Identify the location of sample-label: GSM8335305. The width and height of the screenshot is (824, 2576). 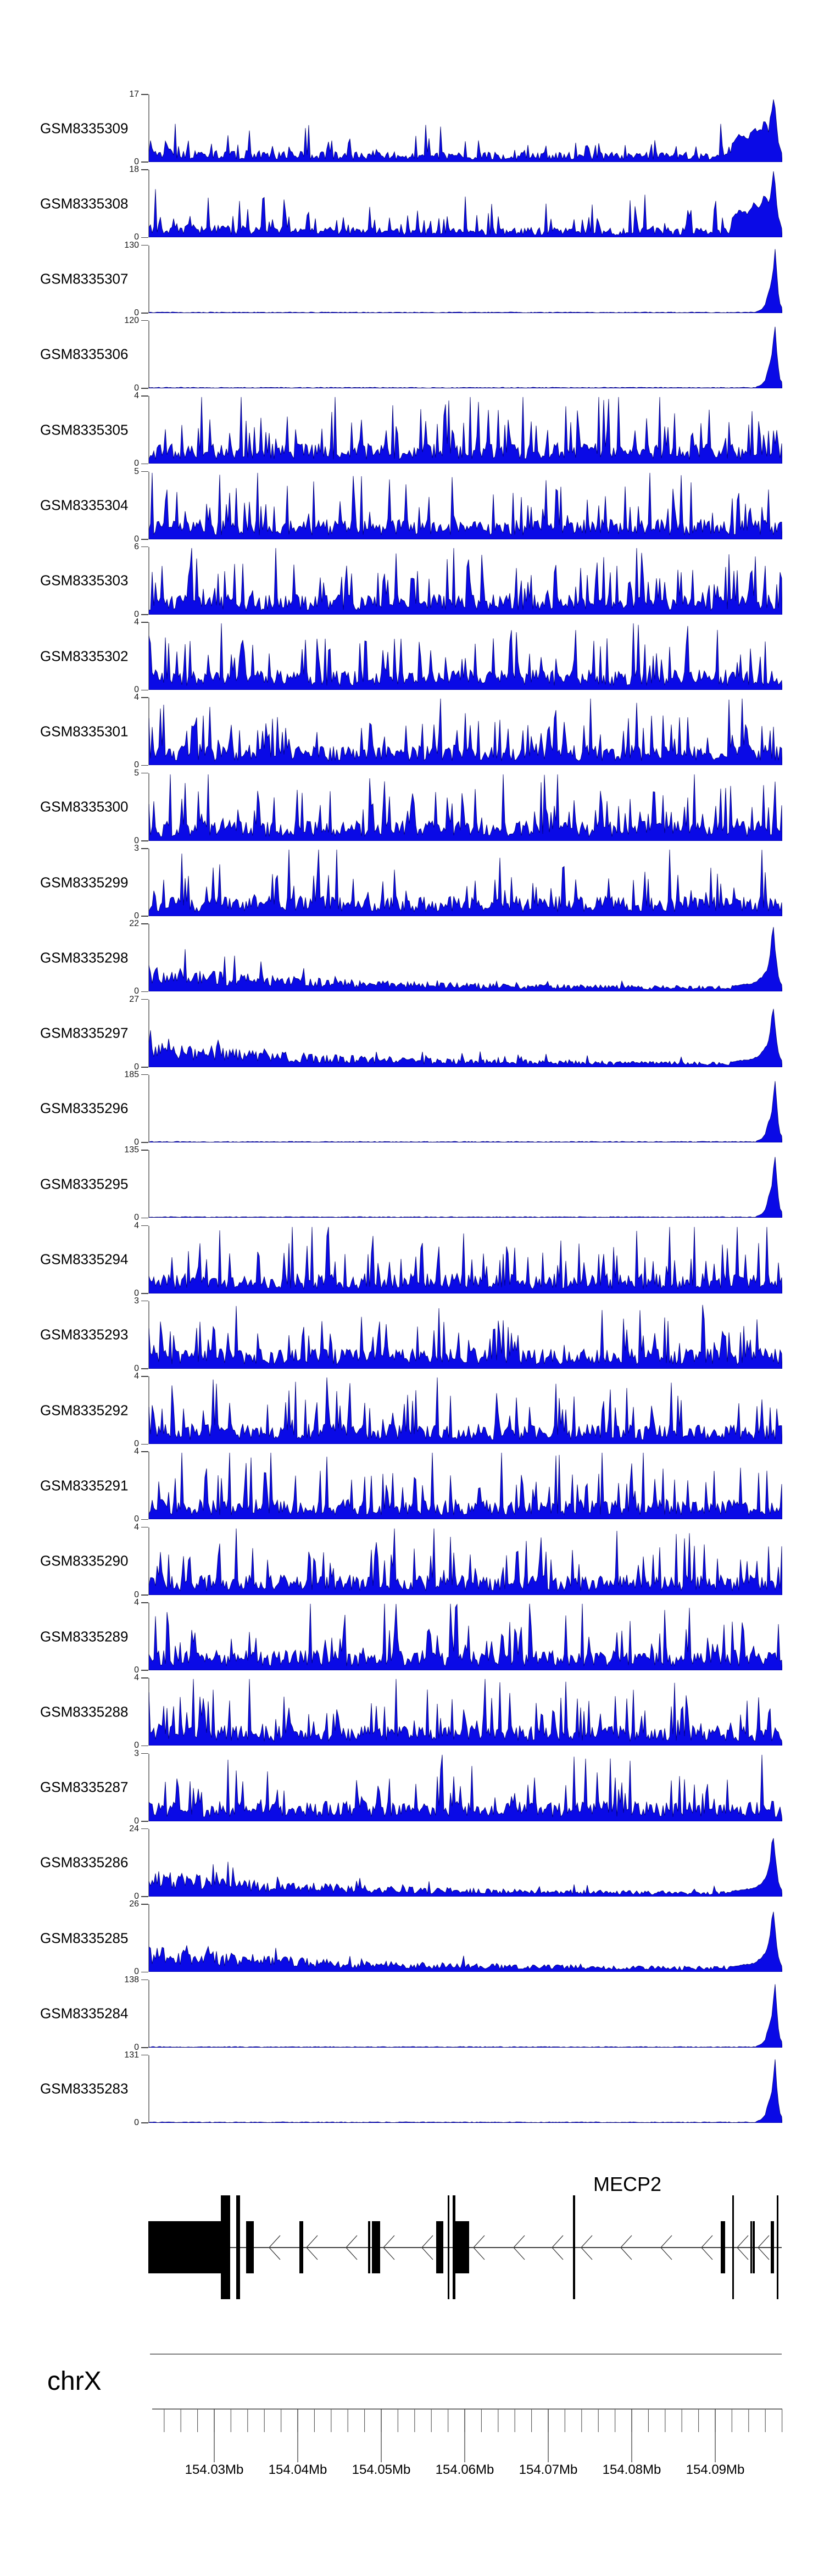
(84, 429).